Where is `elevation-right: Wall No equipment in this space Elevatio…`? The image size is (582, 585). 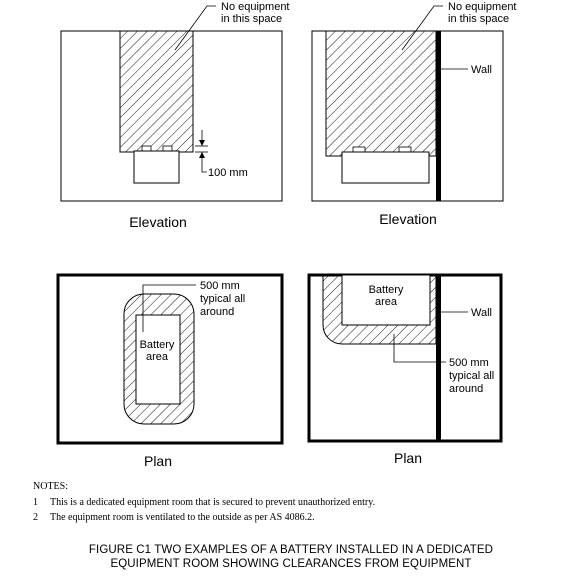
elevation-right: Wall No equipment in this space Elevatio… is located at coordinates (414, 114).